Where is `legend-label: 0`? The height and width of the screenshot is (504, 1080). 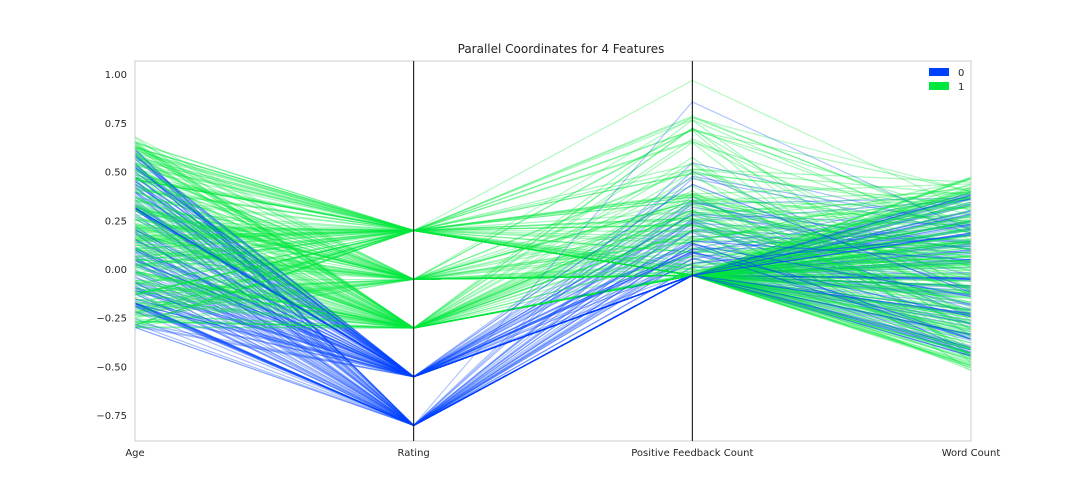 legend-label: 0 is located at coordinates (961, 73).